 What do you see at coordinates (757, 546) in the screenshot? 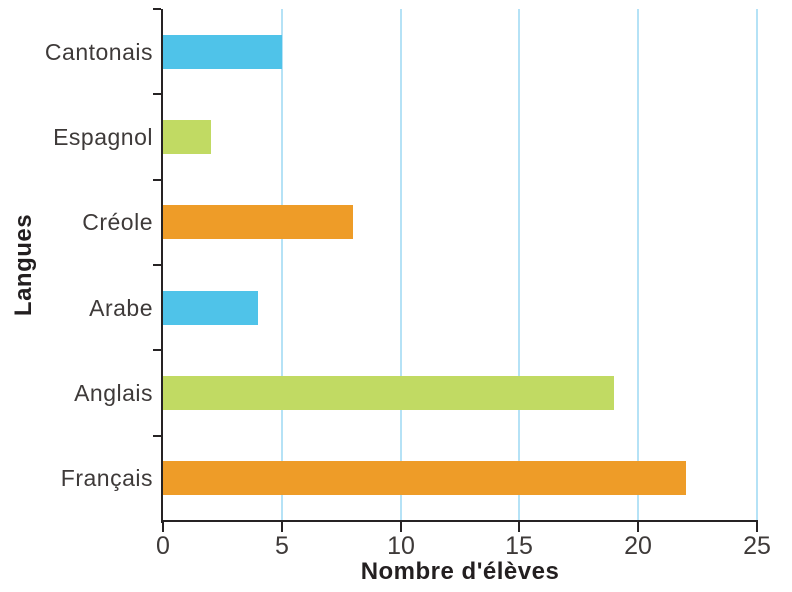
I see `x-tick-label: 25` at bounding box center [757, 546].